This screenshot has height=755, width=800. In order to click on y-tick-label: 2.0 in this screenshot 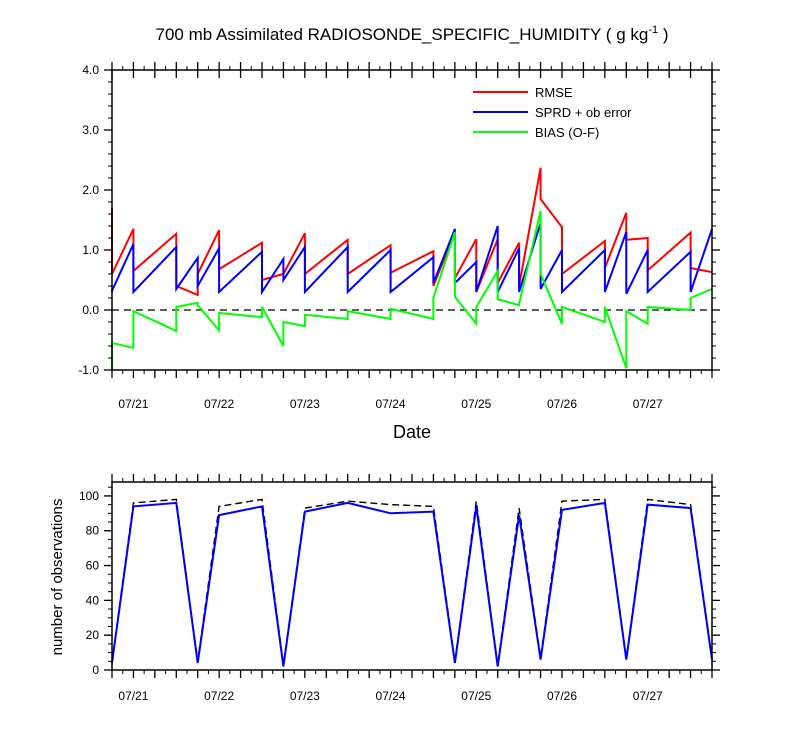, I will do `click(90, 190)`.